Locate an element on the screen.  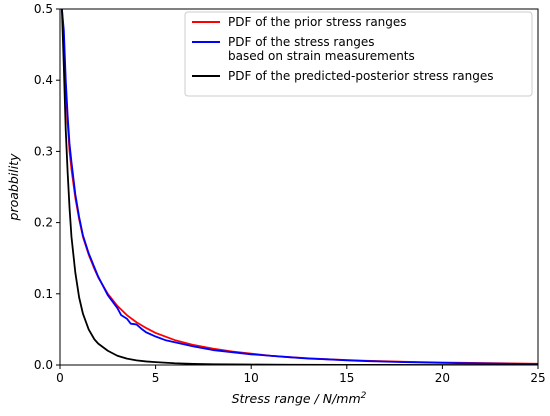
legend-box is located at coordinates (358, 54).